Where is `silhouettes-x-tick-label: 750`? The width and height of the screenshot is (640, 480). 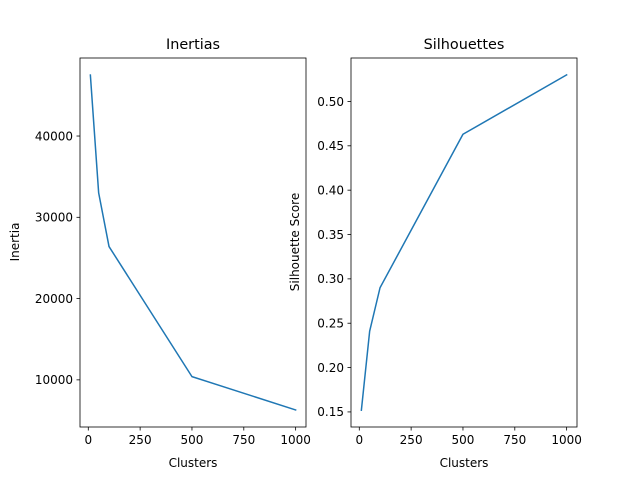
silhouettes-x-tick-label: 750 is located at coordinates (514, 440).